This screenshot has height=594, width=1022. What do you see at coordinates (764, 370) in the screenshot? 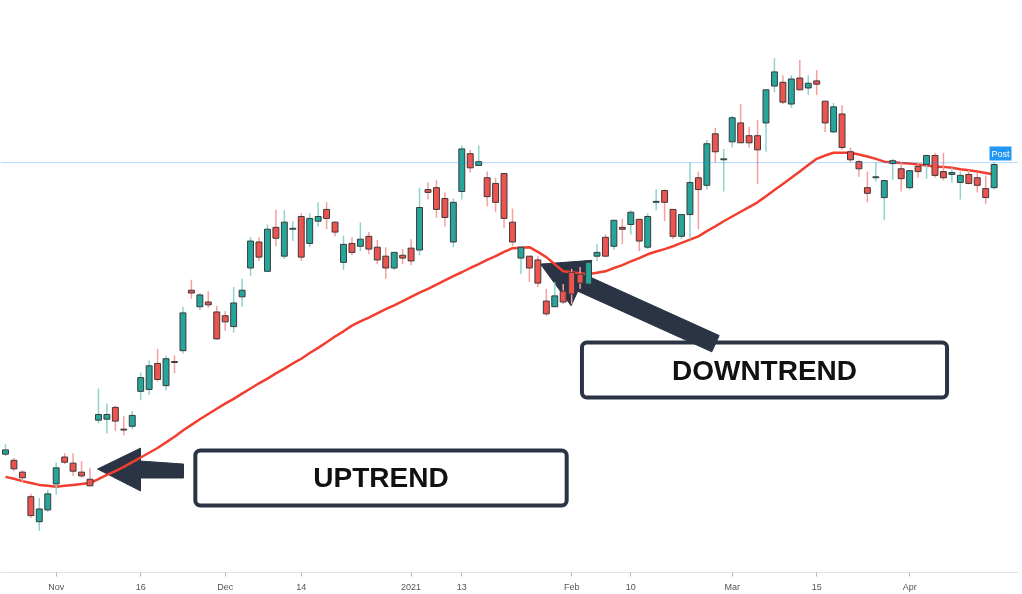
I see `annotation: DOWNTREND` at bounding box center [764, 370].